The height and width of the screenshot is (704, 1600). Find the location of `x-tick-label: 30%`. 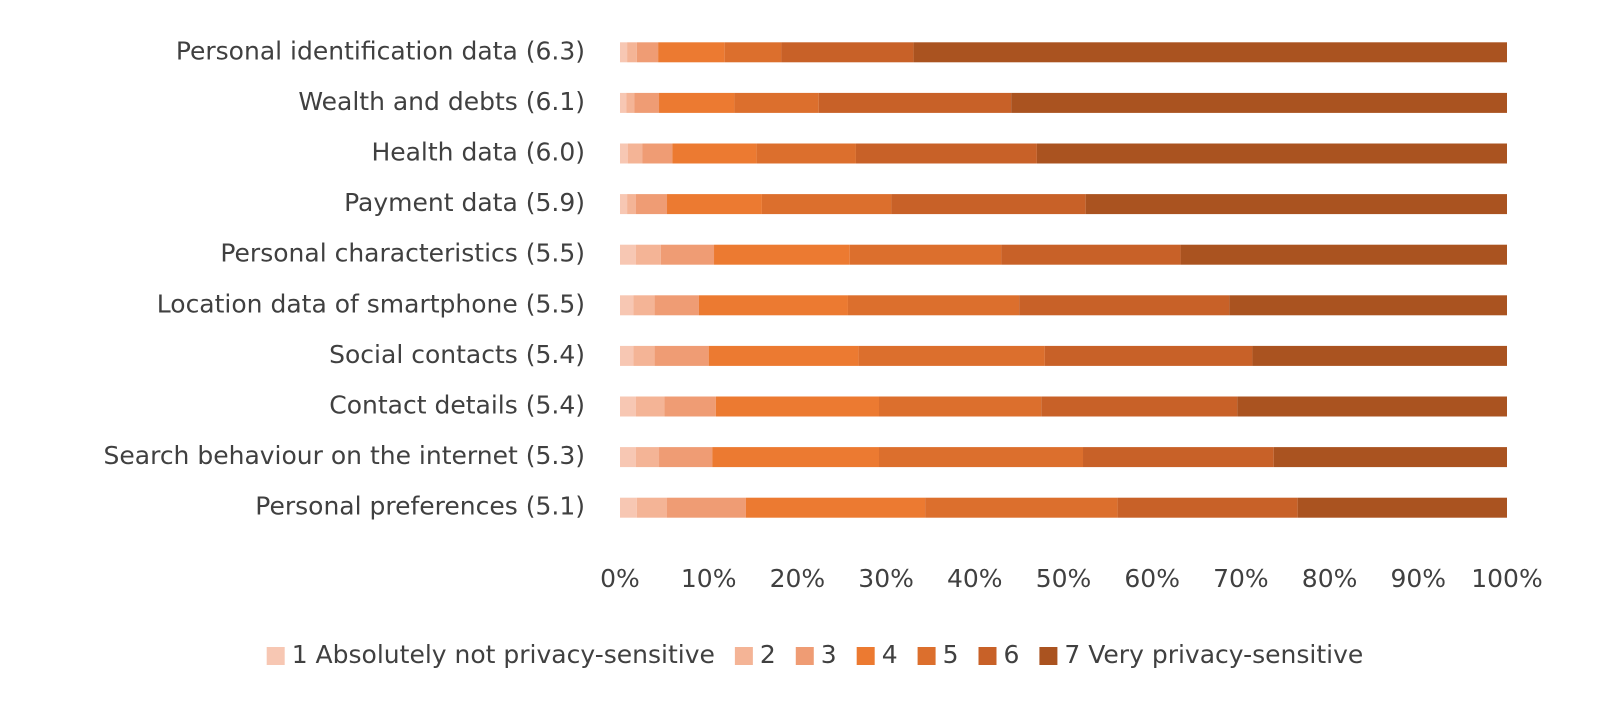

x-tick-label: 30% is located at coordinates (886, 578).